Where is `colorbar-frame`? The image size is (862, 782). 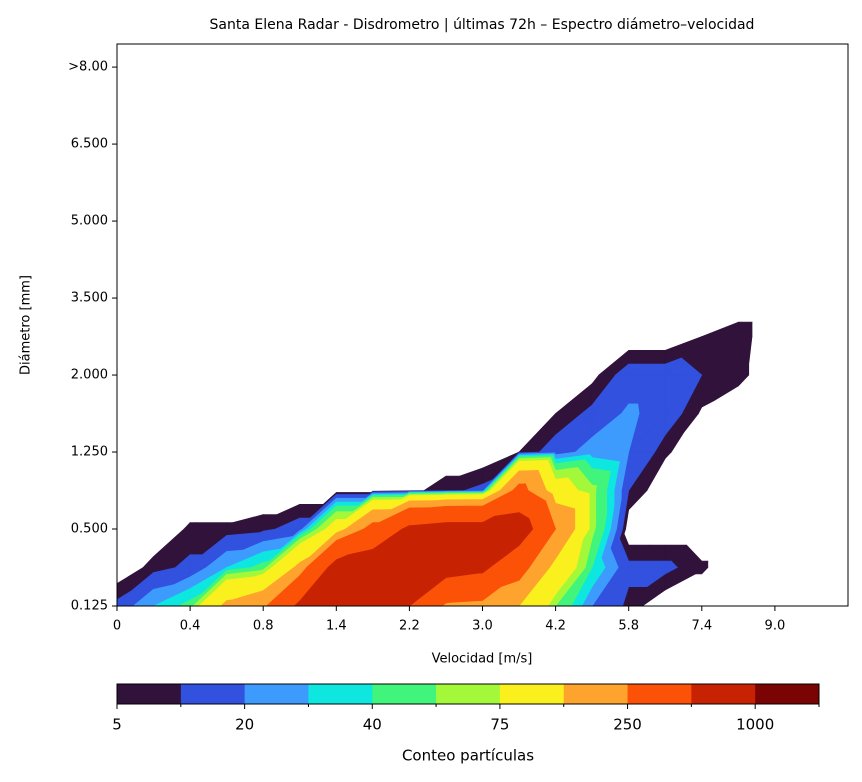
colorbar-frame is located at coordinates (468, 694).